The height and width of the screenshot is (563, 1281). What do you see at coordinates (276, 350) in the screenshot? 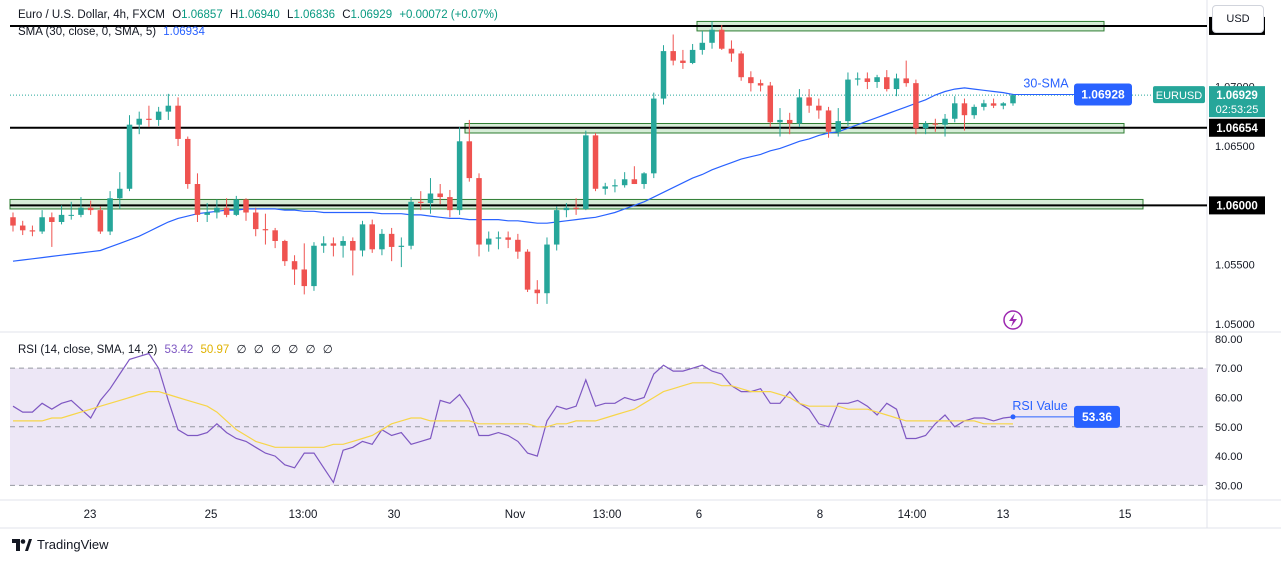
I see `rsi-legend-extra-3: ∅` at bounding box center [276, 350].